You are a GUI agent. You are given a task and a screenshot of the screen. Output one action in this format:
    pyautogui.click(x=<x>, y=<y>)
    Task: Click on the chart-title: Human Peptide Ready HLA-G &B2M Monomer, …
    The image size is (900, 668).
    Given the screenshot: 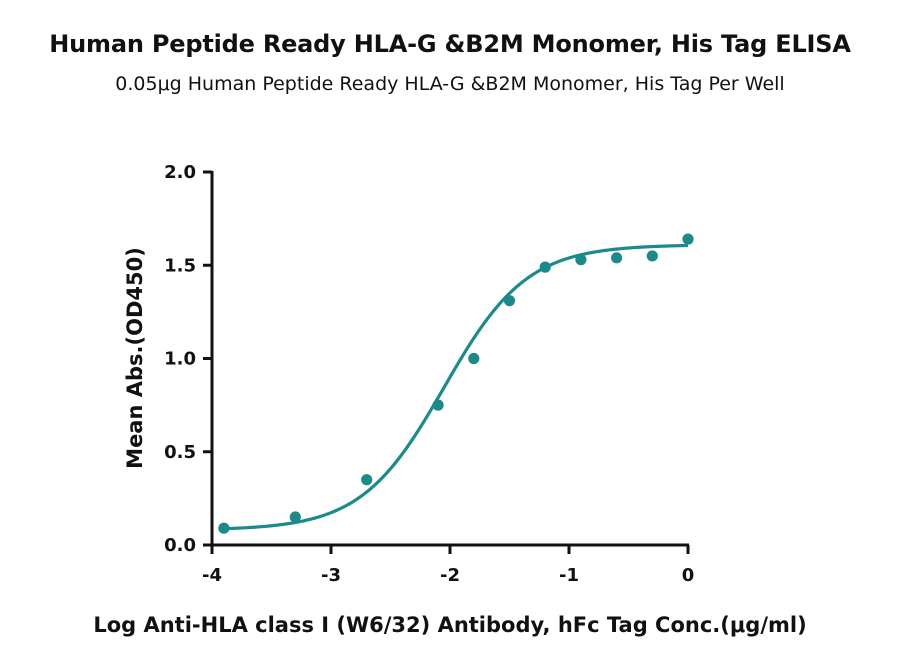 What is the action you would take?
    pyautogui.click(x=450, y=44)
    